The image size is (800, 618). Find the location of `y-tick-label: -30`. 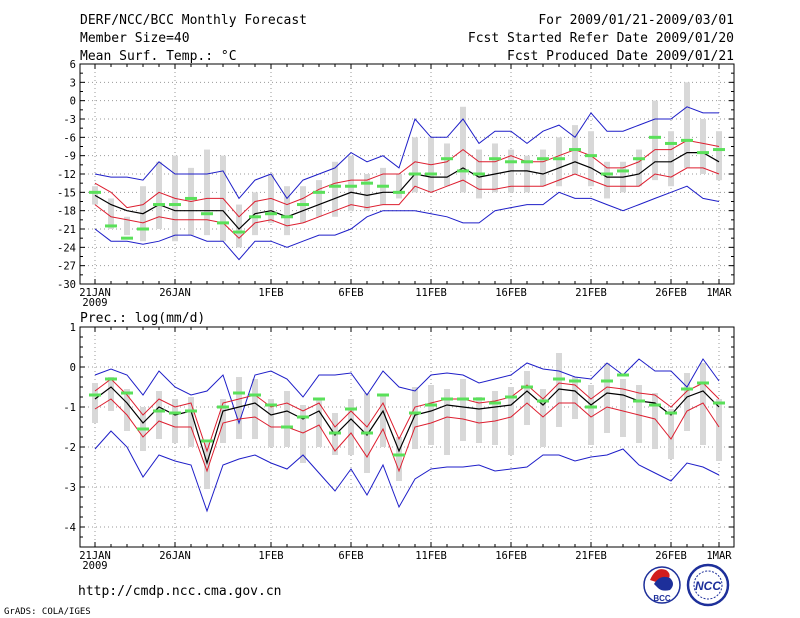

y-tick-label: -30 is located at coordinates (66, 285).